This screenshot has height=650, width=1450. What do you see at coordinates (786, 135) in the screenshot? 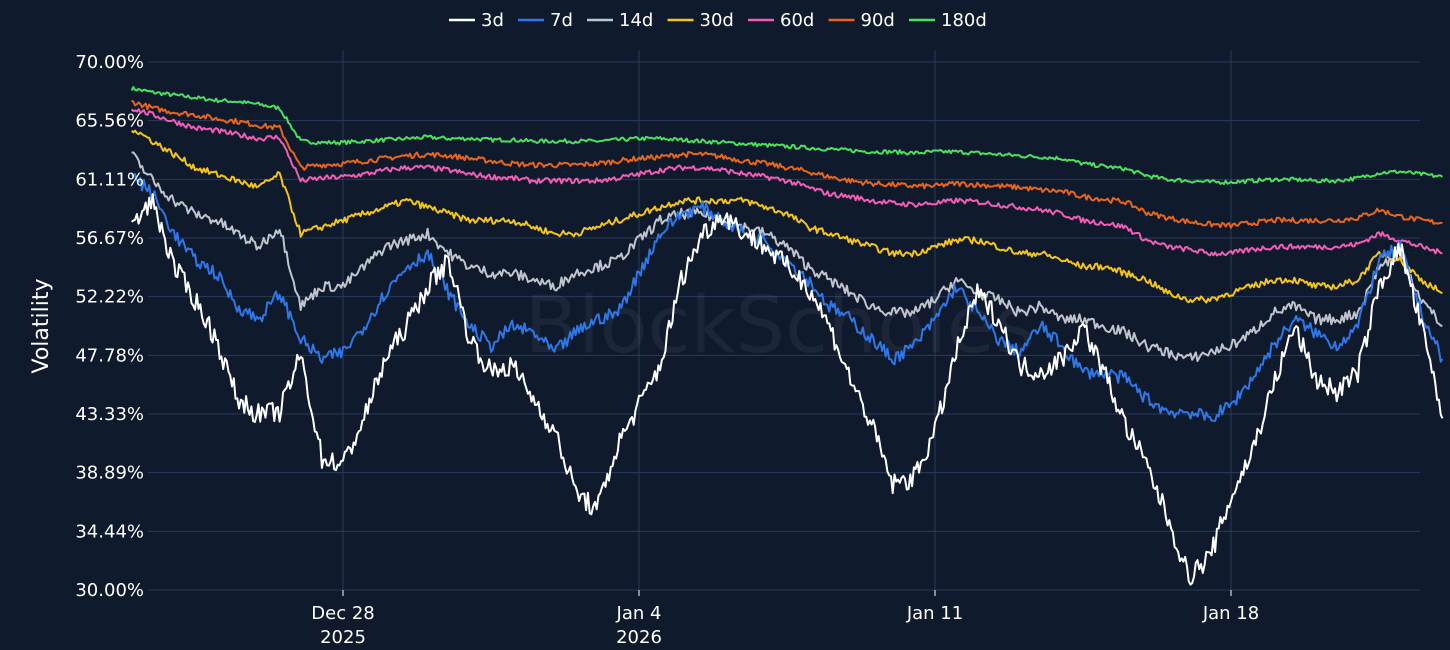
I see `series-line-180d` at bounding box center [786, 135].